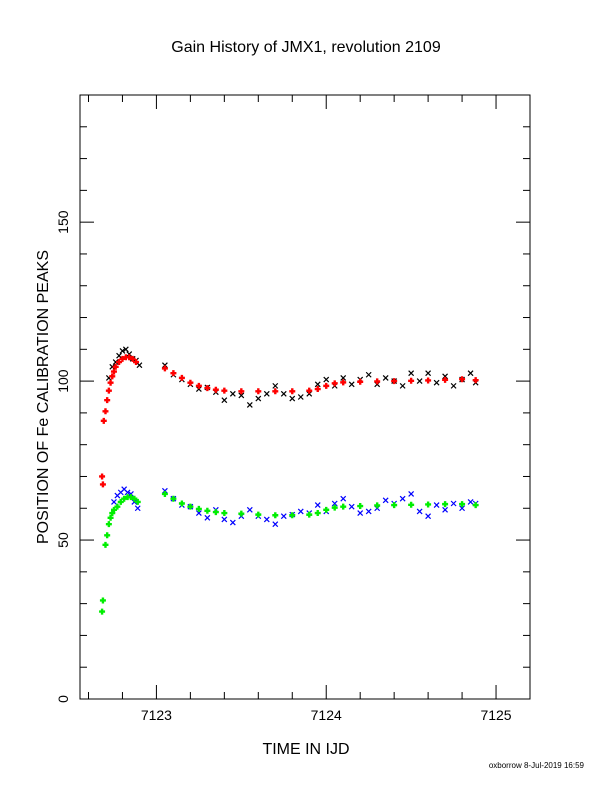 This screenshot has height=792, width=612. What do you see at coordinates (156, 715) in the screenshot?
I see `x-tick-label: 7123` at bounding box center [156, 715].